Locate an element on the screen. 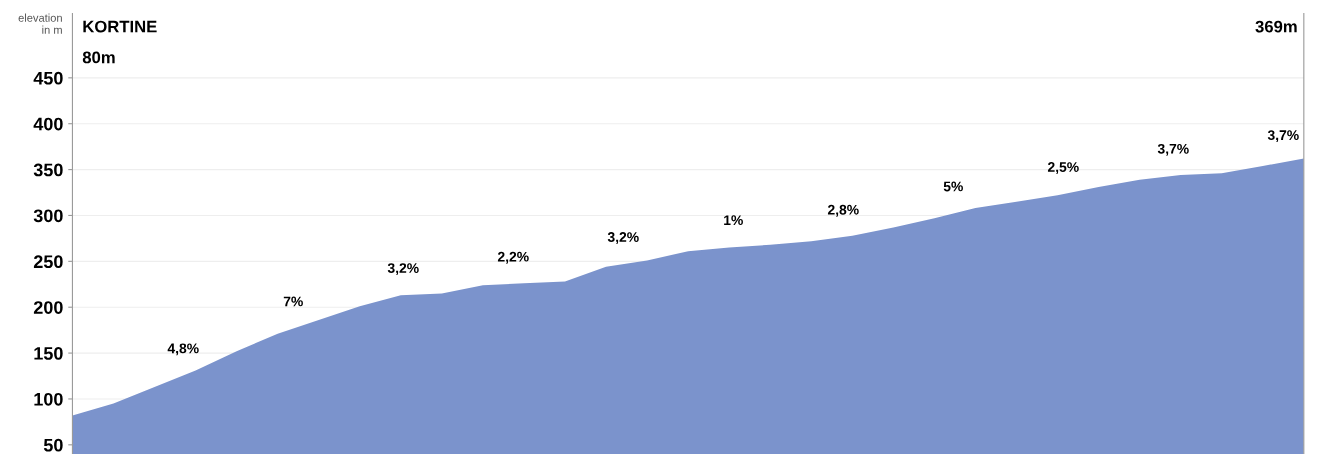 This screenshot has width=1317, height=454. y-tick-label: 250 is located at coordinates (48, 262).